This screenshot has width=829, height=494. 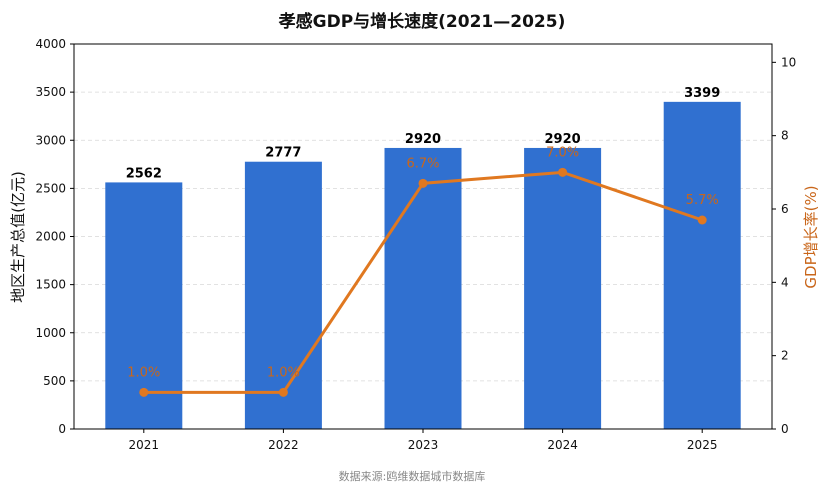 I want to click on chart-title: 孝感GDP与增长速度(2021—2025), so click(x=422, y=21).